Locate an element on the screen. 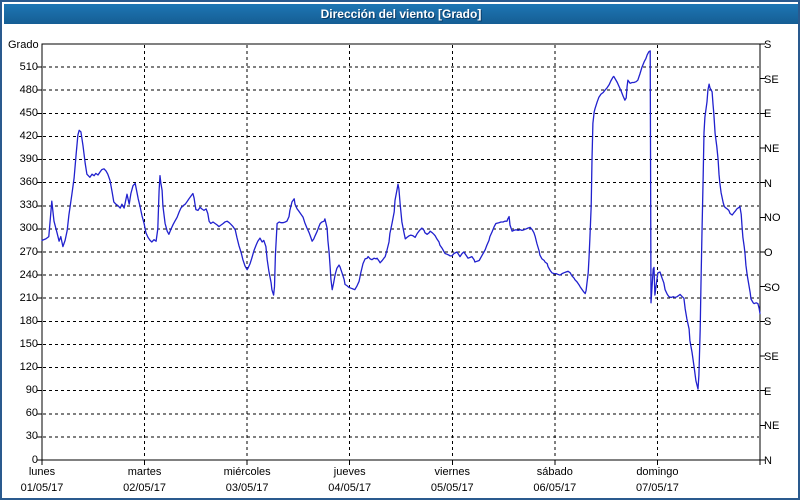 This screenshot has height=502, width=800. y-right-tick-label: O is located at coordinates (768, 253).